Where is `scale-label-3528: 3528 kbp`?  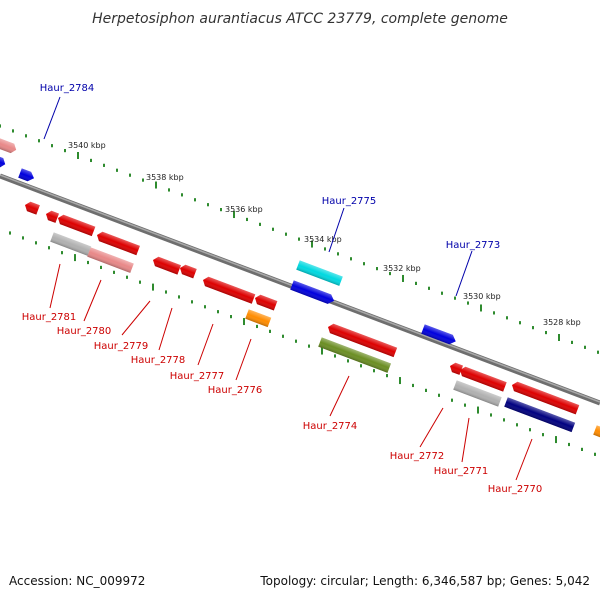 scale-label-3528: 3528 kbp is located at coordinates (562, 322).